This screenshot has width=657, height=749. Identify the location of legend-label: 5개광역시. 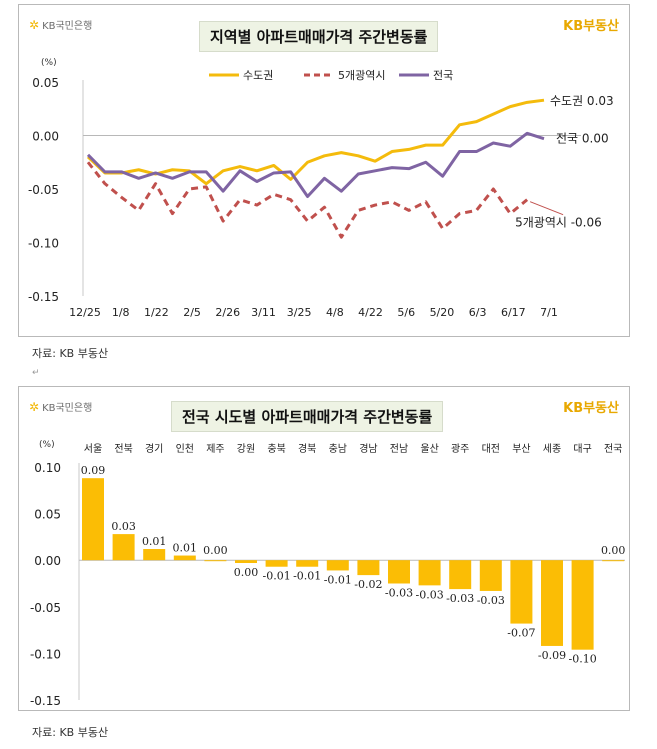
(361, 75).